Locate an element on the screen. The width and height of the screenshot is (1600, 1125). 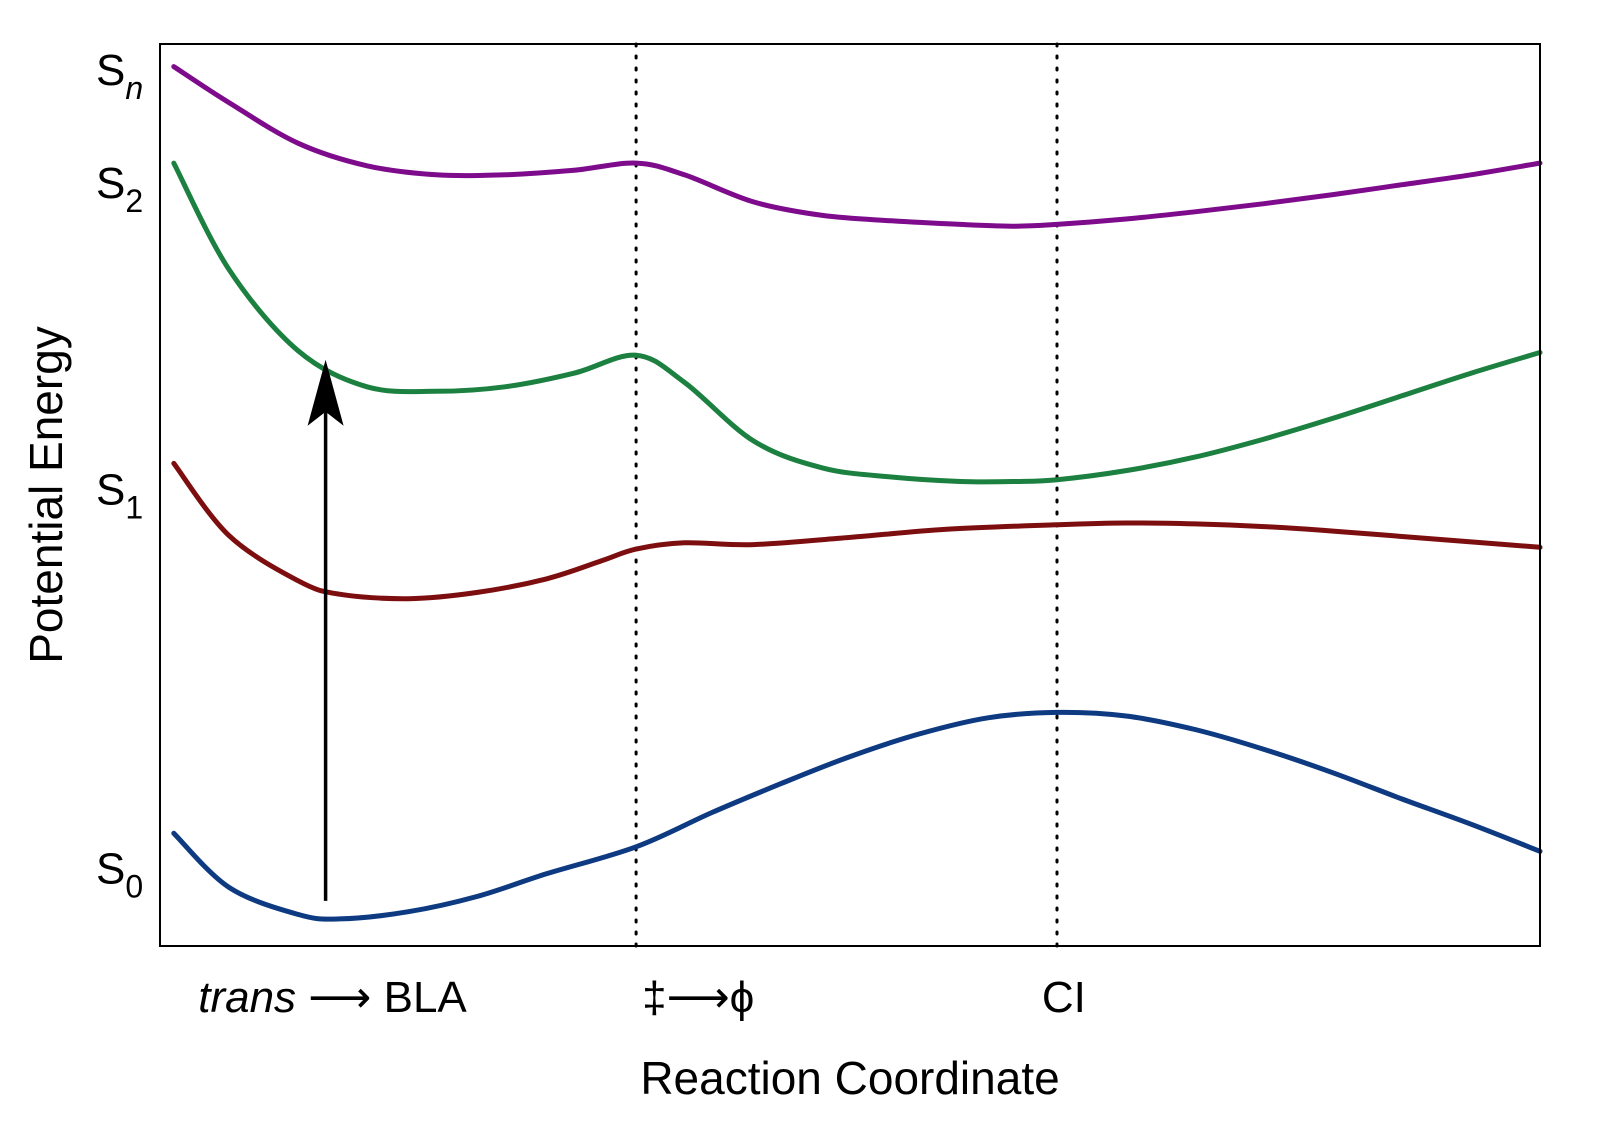
state-label-2: S1 is located at coordinates (119, 495).